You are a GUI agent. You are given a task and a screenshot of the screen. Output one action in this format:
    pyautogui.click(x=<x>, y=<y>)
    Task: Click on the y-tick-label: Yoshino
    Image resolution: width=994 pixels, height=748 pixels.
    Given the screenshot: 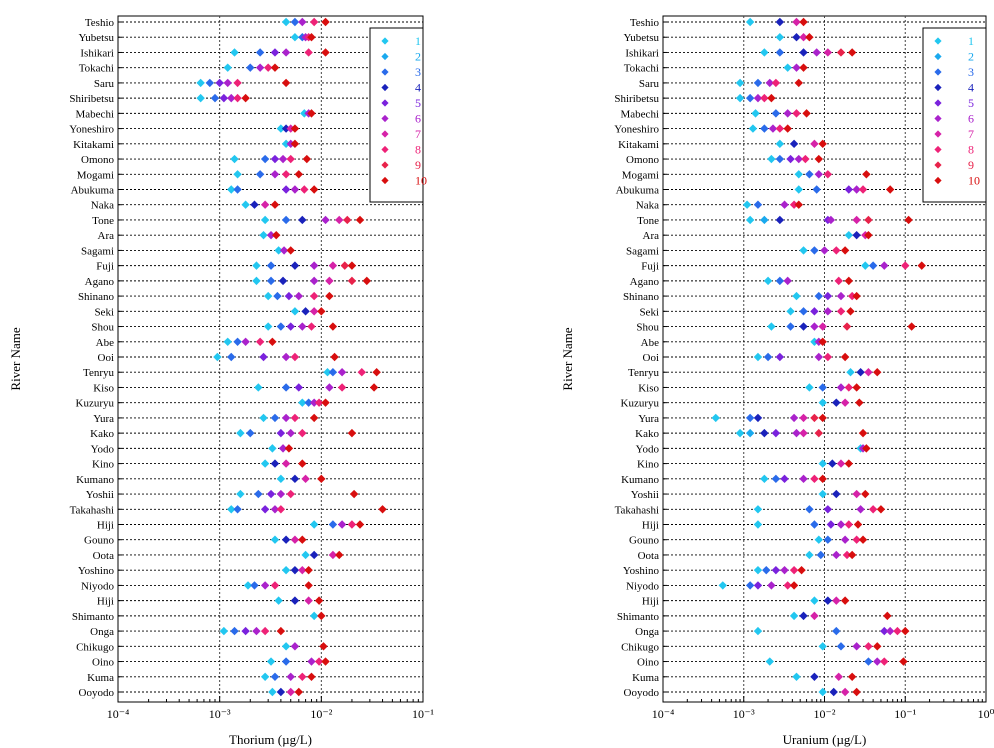 What is the action you would take?
    pyautogui.click(x=641, y=571)
    